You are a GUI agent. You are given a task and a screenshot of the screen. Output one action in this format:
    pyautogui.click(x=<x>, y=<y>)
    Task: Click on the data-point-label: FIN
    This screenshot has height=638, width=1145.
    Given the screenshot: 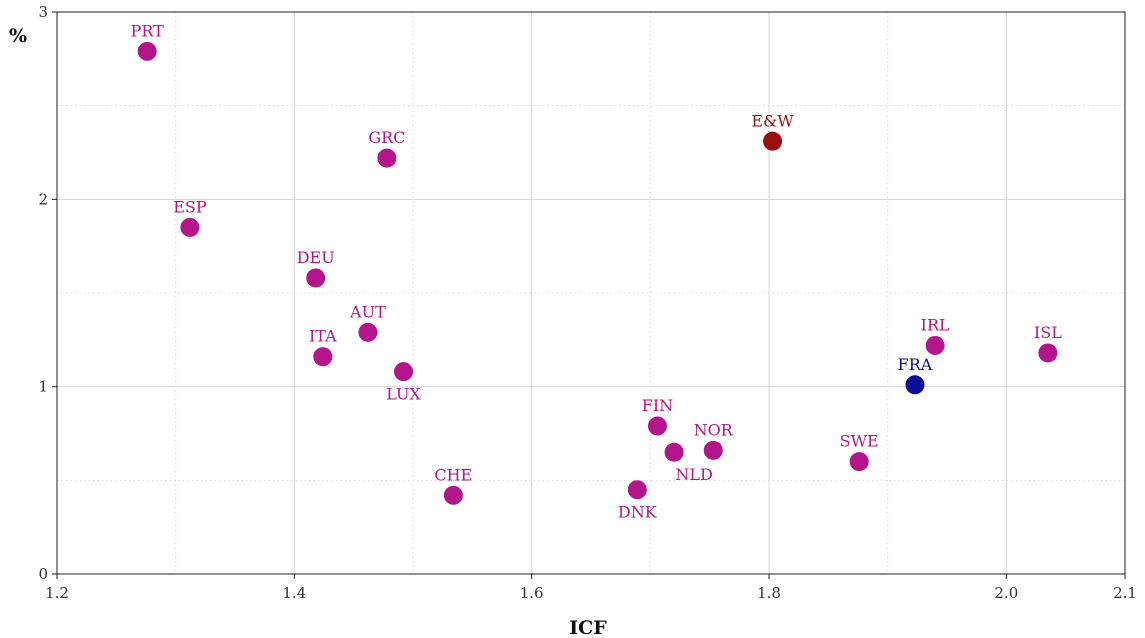 What is the action you would take?
    pyautogui.click(x=657, y=405)
    